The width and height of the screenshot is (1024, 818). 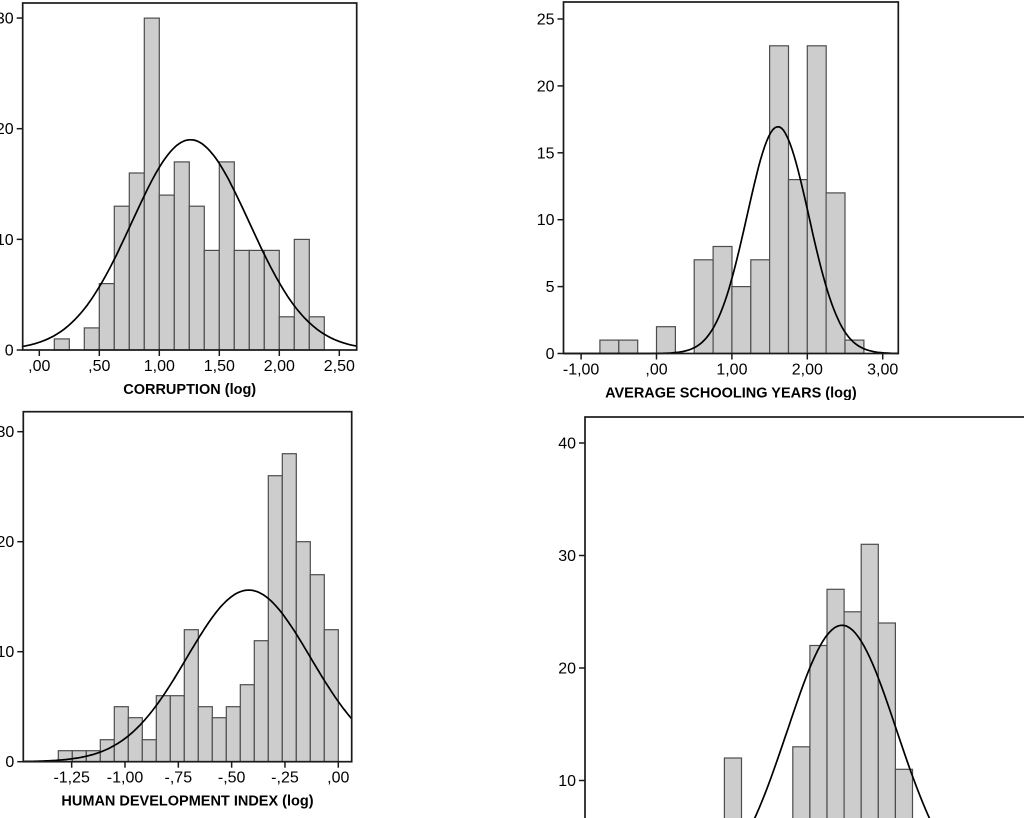 I want to click on y-tick-label: 25, so click(x=546, y=20).